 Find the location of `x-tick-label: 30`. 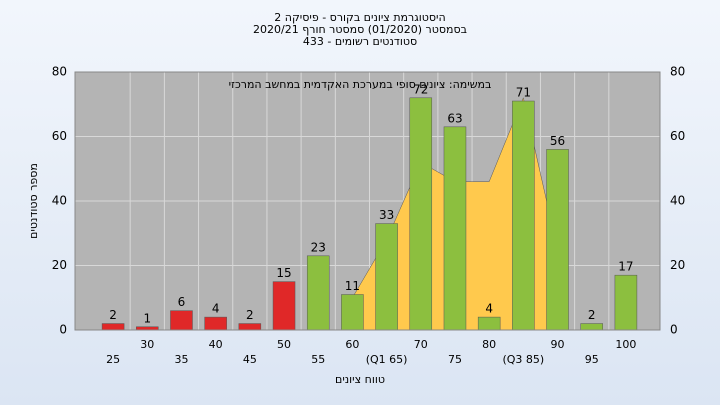

x-tick-label: 30 is located at coordinates (147, 344).